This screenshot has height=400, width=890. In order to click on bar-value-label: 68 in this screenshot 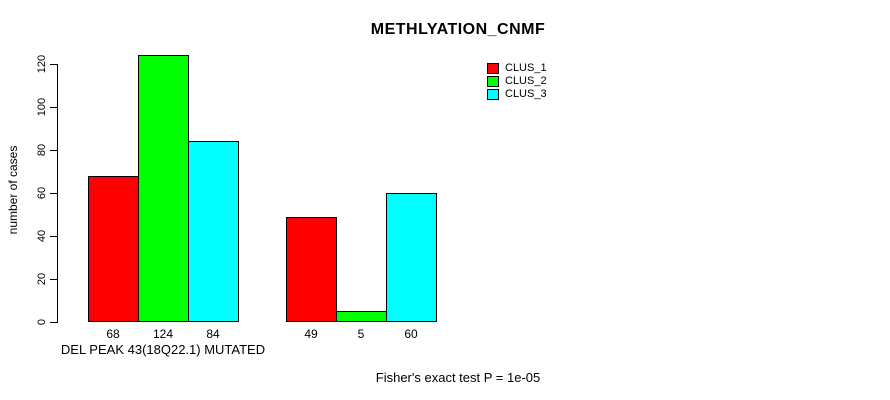, I will do `click(113, 334)`.